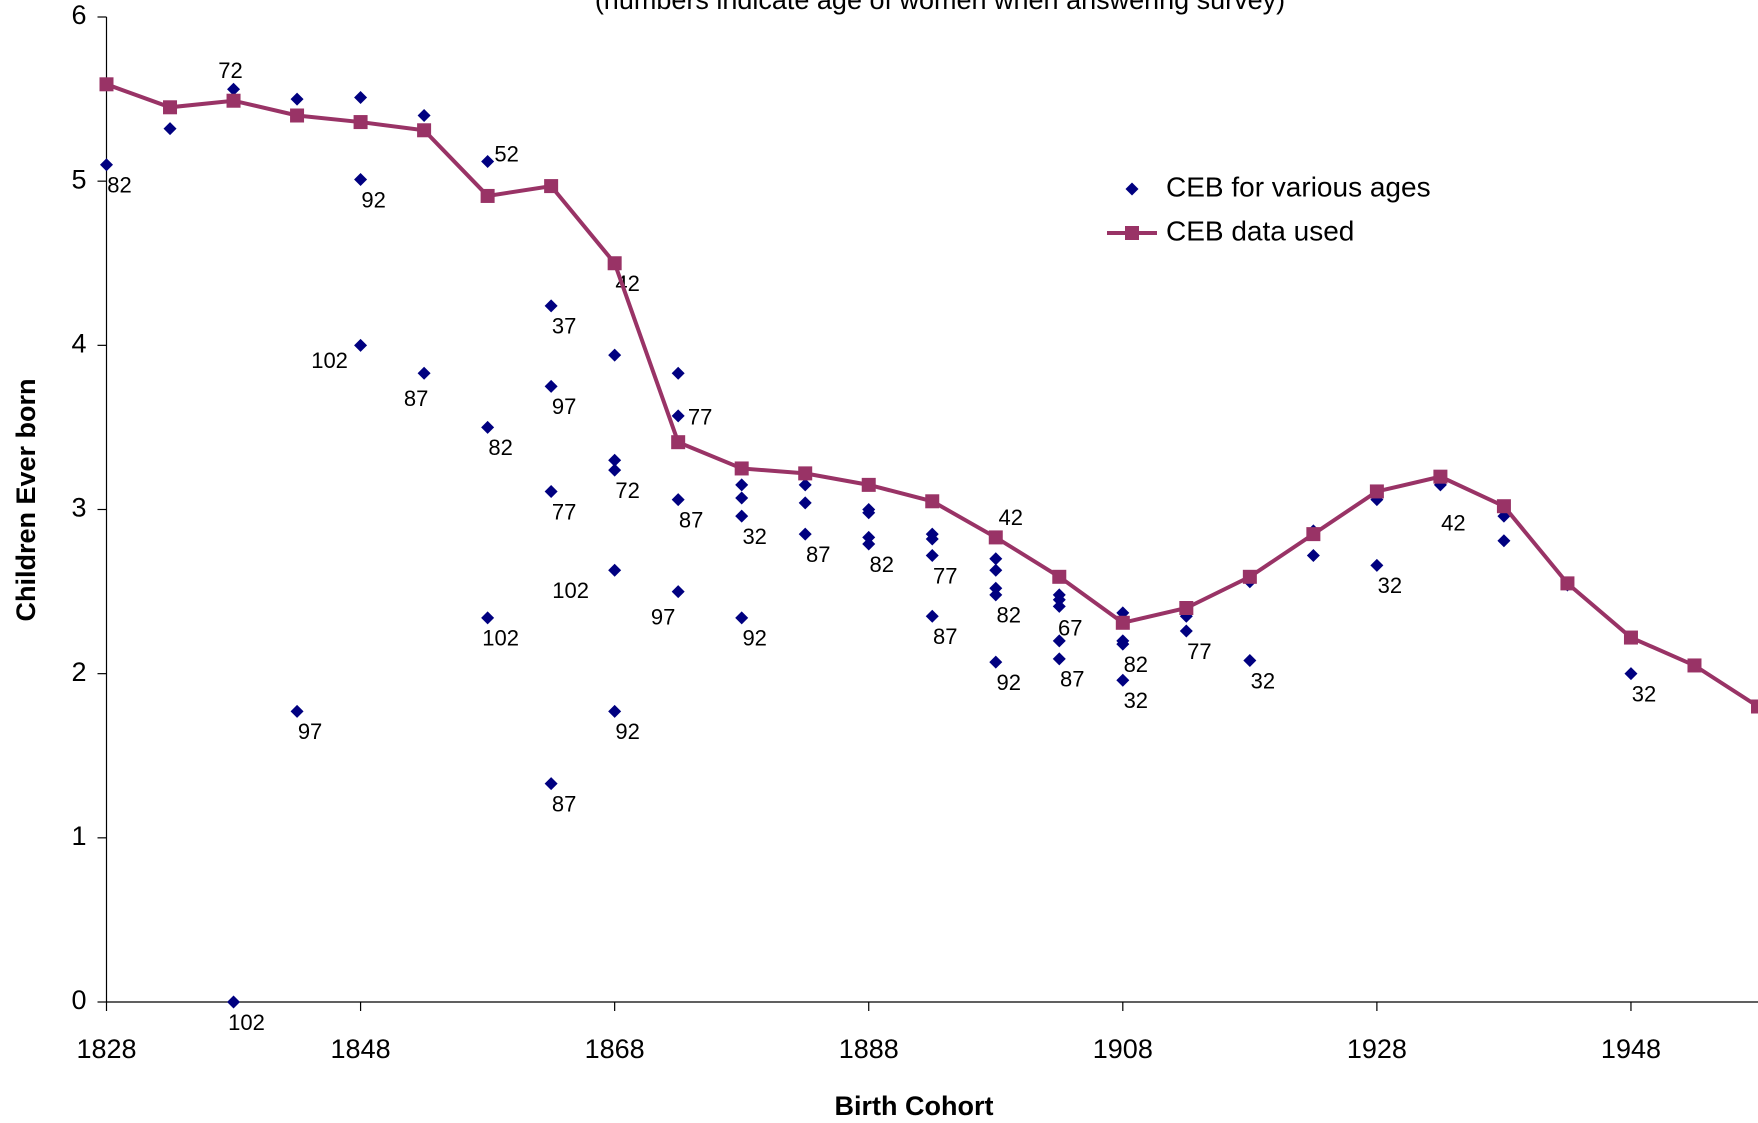  What do you see at coordinates (615, 1049) in the screenshot?
I see `x-tick-label: 1868` at bounding box center [615, 1049].